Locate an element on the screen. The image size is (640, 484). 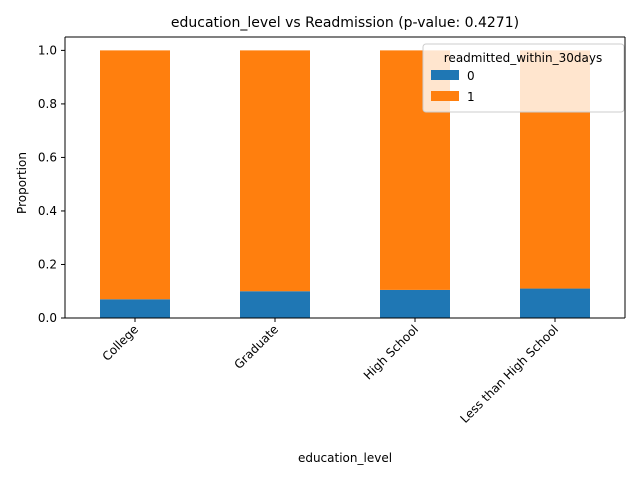
legend-title: readmitted_within_30days is located at coordinates (523, 58).